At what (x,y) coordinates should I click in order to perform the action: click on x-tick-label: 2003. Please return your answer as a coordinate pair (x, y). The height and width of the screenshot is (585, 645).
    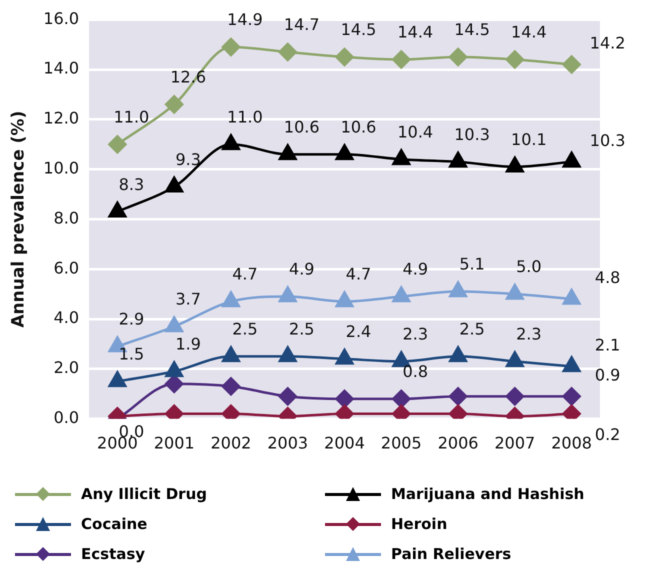
    Looking at the image, I should click on (287, 443).